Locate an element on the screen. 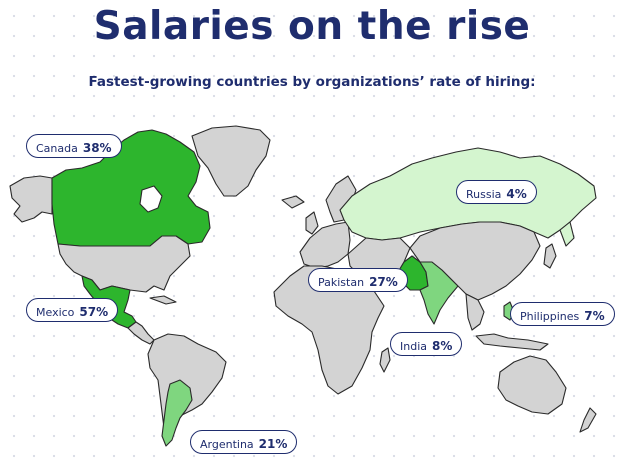 The width and height of the screenshot is (624, 464). callout-label: Philippines is located at coordinates (550, 316).